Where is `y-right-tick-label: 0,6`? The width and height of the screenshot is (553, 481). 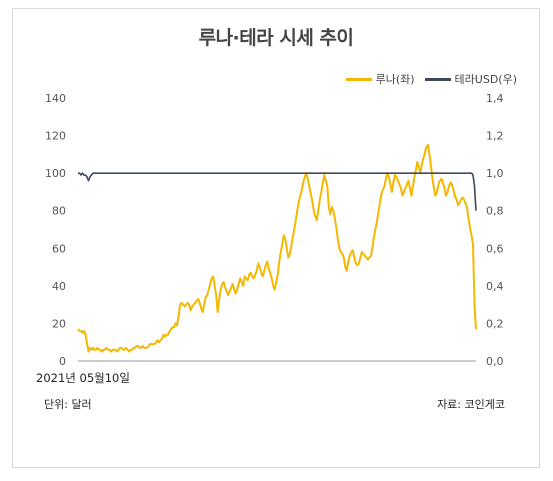 y-right-tick-label: 0,6 is located at coordinates (495, 248).